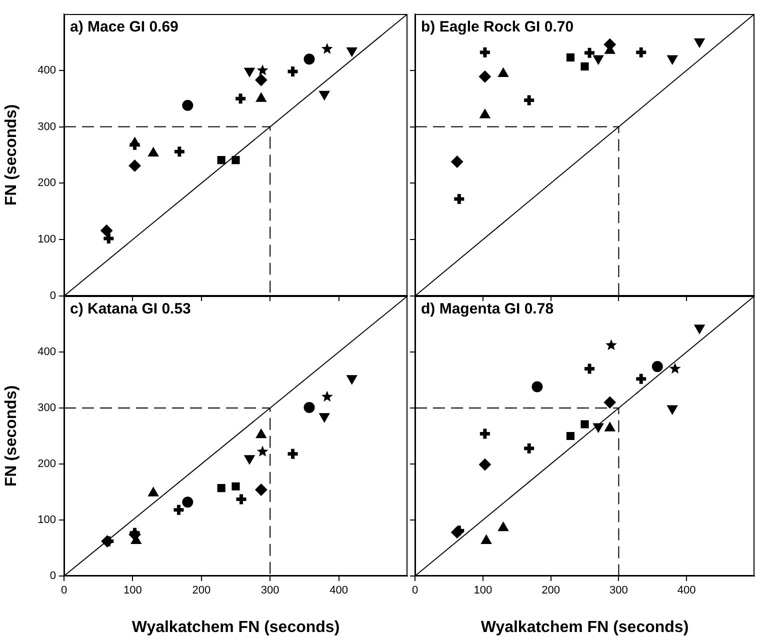 This screenshot has height=641, width=763. I want to click on chart-title: b) Eagle Rock GI 0.70, so click(497, 27).